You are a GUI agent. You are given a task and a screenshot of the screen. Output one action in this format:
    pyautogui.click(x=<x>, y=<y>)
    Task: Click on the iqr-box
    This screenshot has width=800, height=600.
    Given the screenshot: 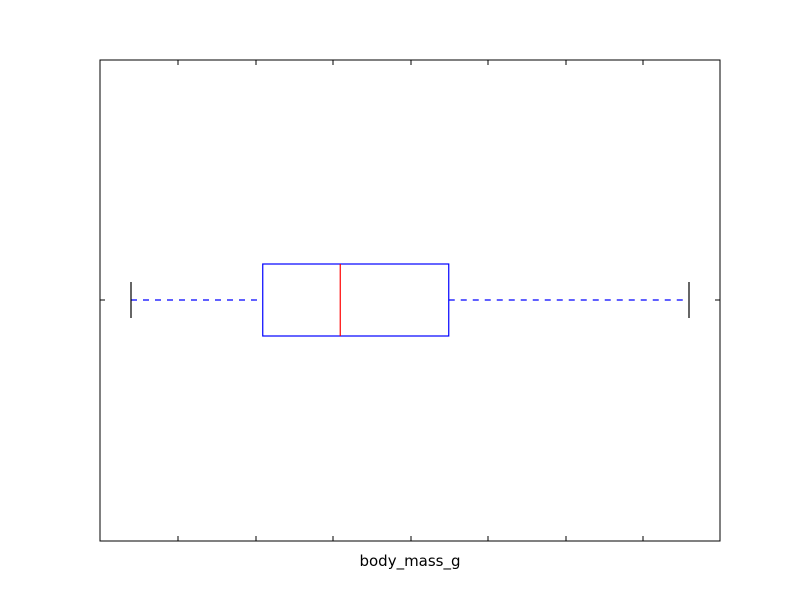 What is the action you would take?
    pyautogui.click(x=356, y=300)
    